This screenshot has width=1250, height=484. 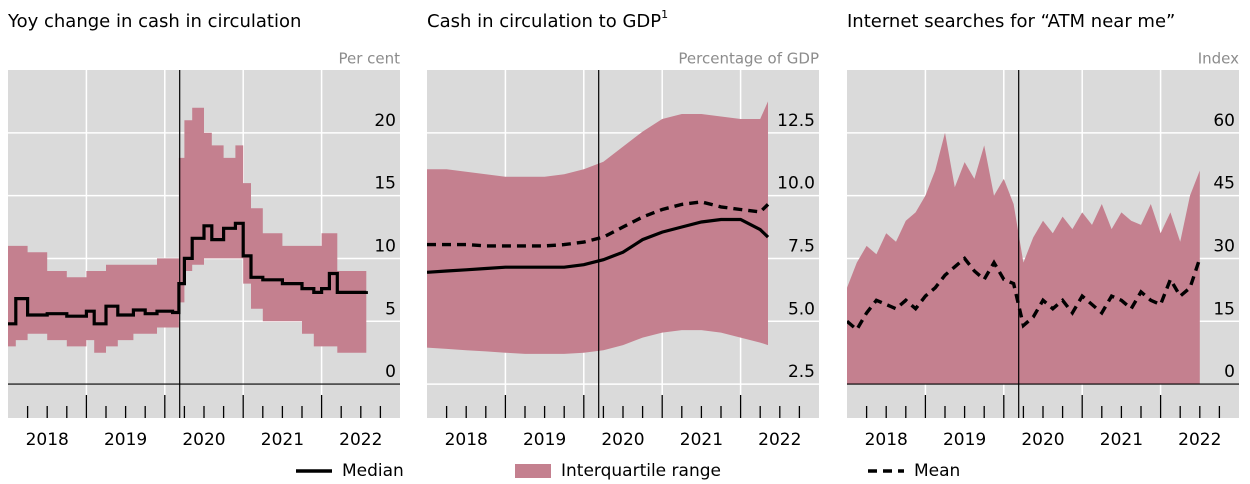 What do you see at coordinates (1224, 121) in the screenshot?
I see `y-tick-label: 60` at bounding box center [1224, 121].